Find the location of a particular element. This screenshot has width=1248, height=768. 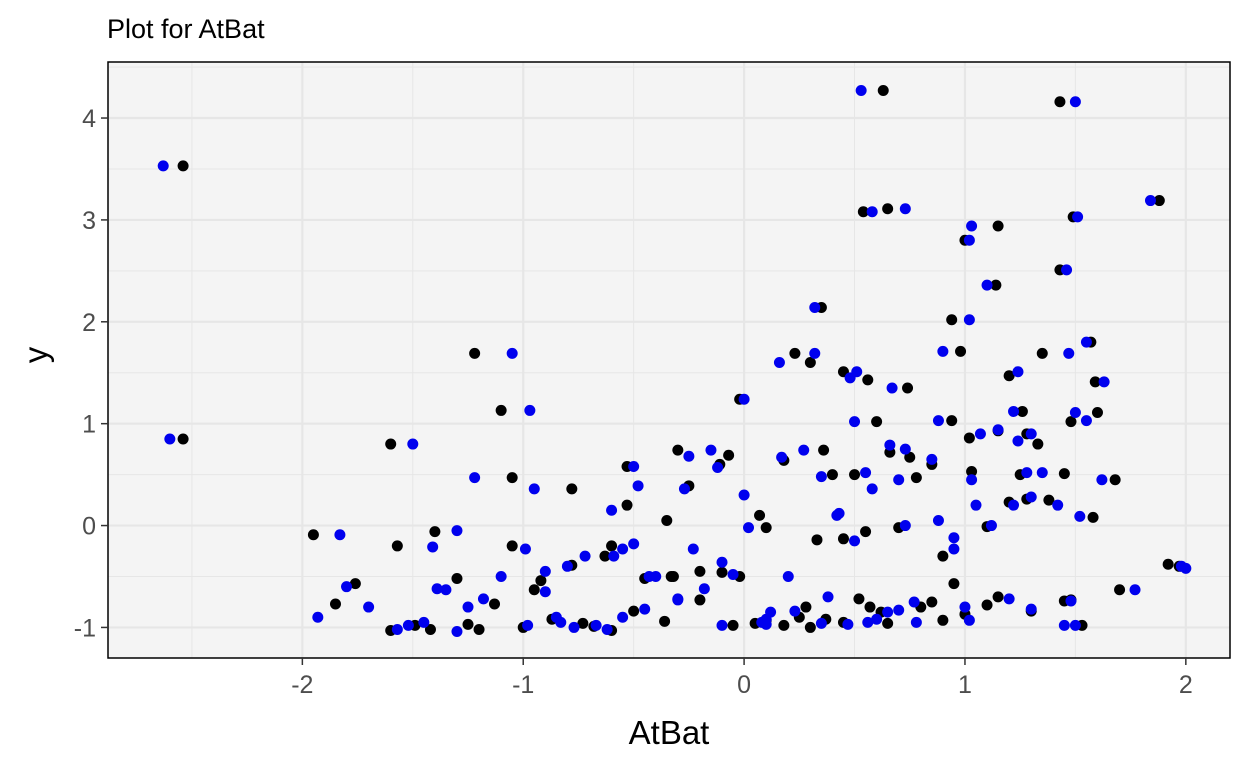

y-tick-label: 3 is located at coordinates (89, 221).